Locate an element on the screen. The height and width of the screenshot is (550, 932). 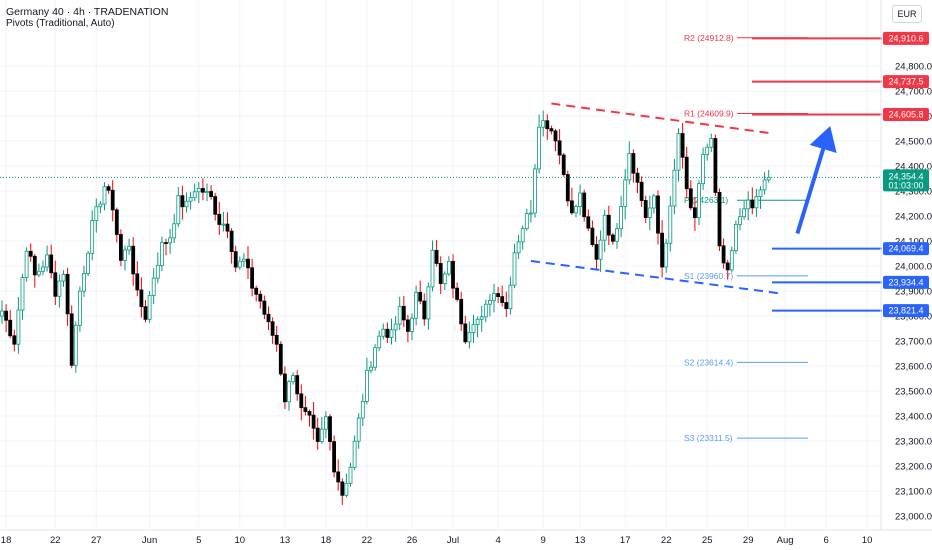
level-badge-label: 24,910.6 is located at coordinates (905, 38).